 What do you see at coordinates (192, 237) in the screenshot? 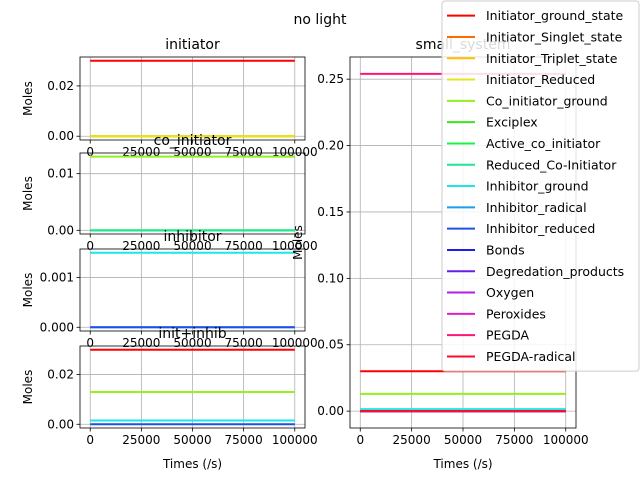
I see `chart-title: inhibitor` at bounding box center [192, 237].